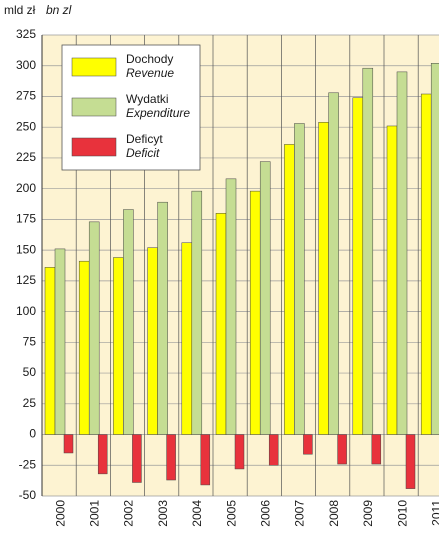  Describe the element at coordinates (149, 59) in the screenshot. I see `legend-label: Dochody` at that location.